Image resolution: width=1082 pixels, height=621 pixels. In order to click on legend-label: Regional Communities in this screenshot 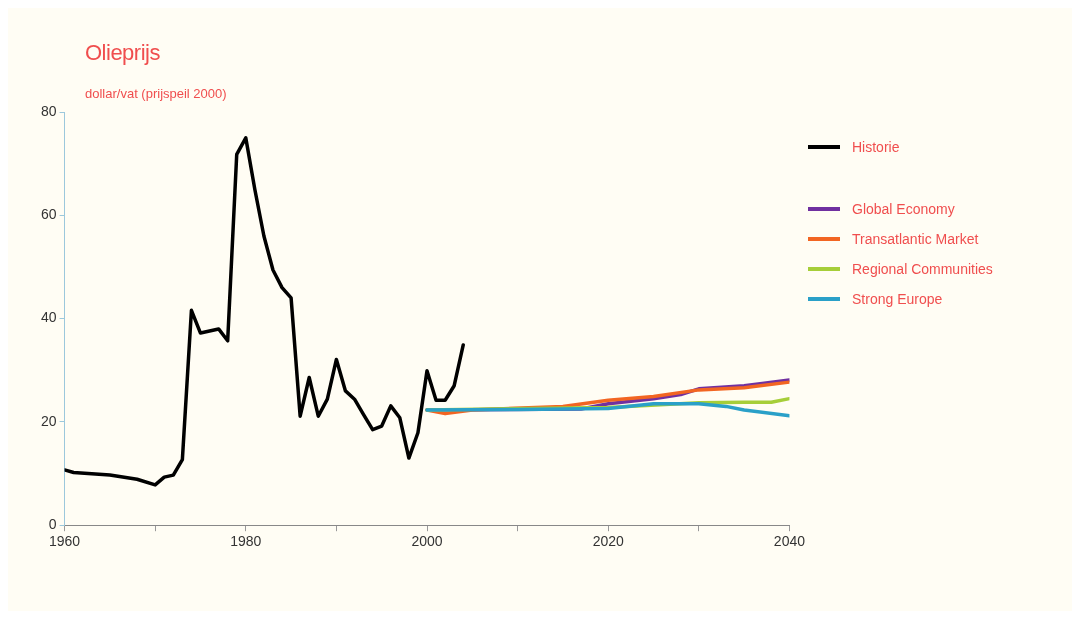, I will do `click(922, 269)`.